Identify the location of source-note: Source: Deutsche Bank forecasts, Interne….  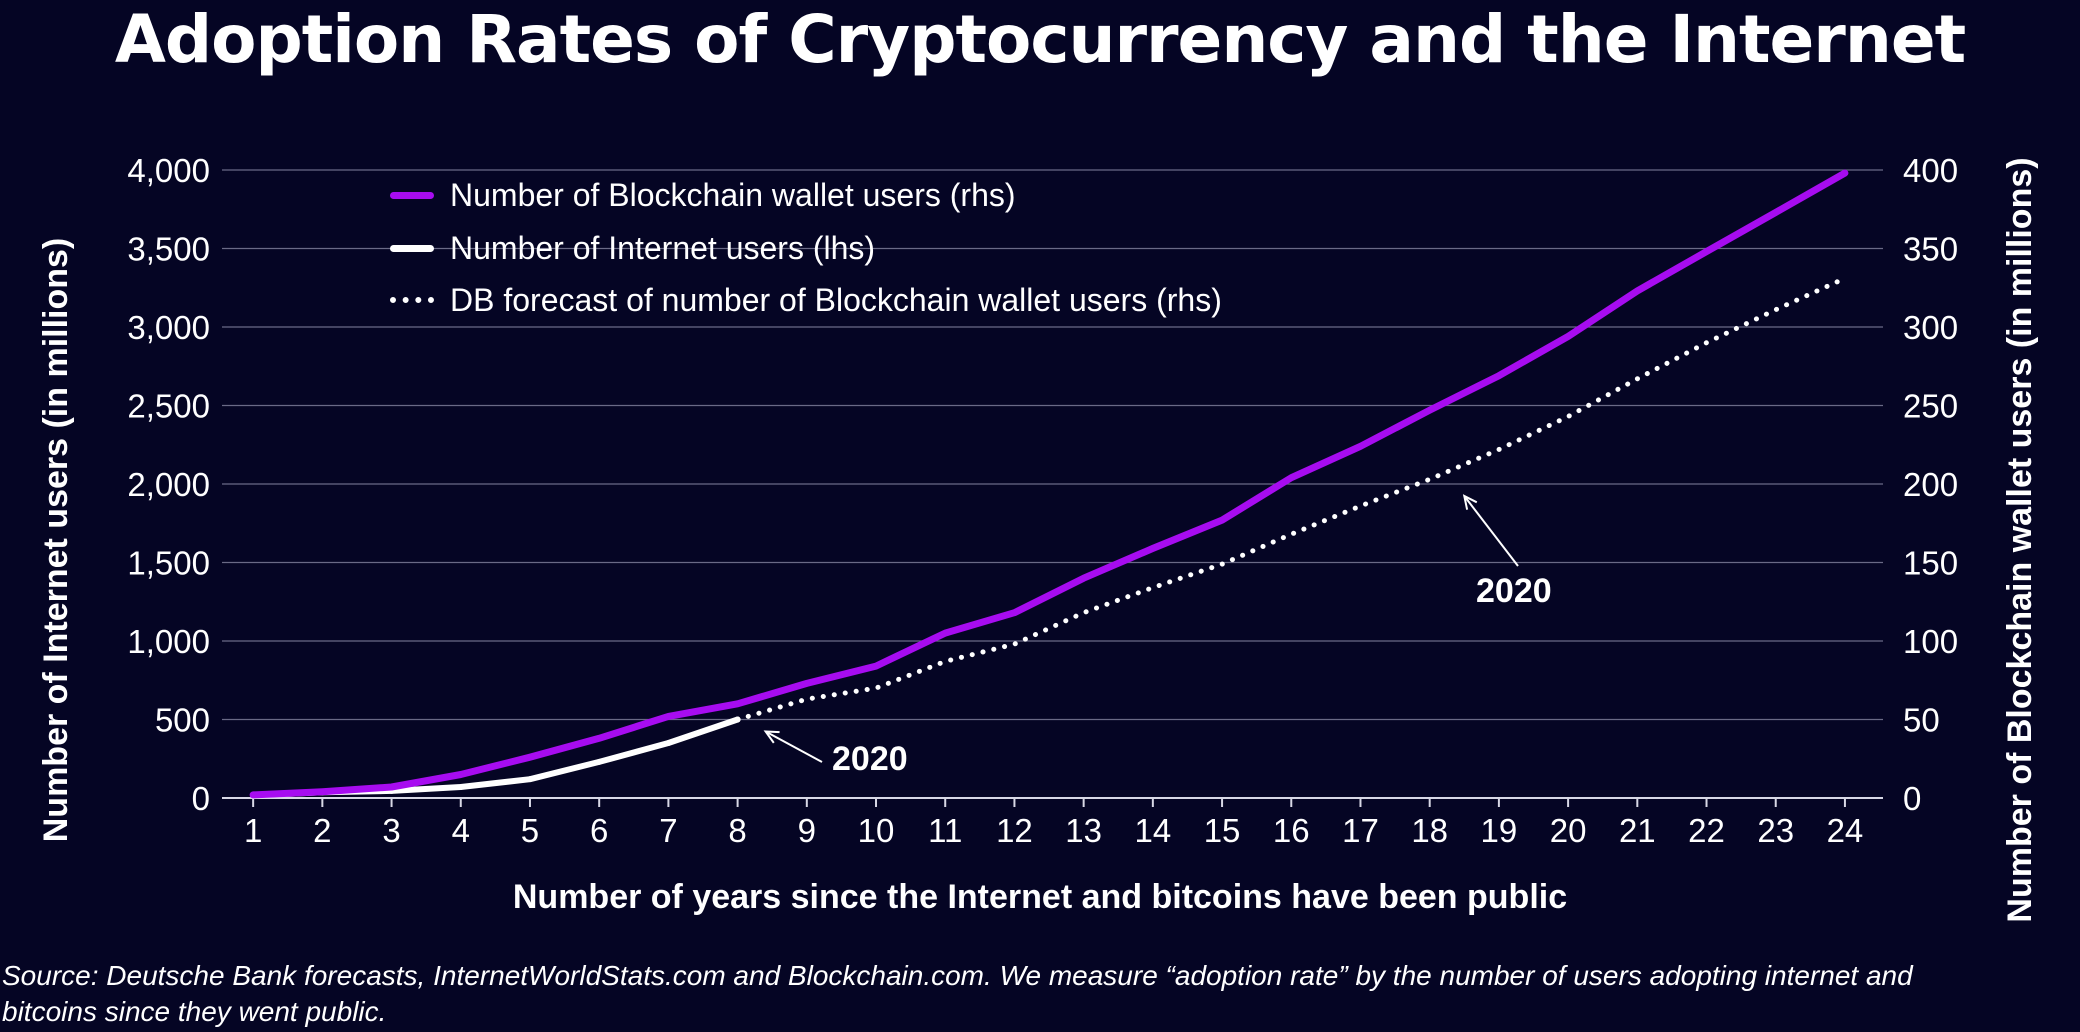
(957, 993).